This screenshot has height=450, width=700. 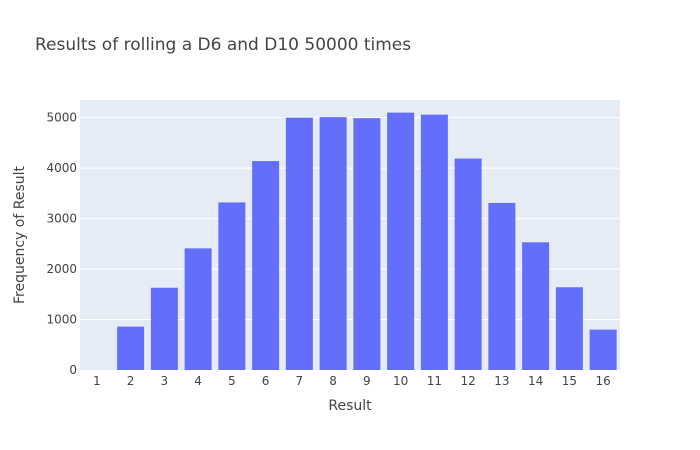 I want to click on x-axis-title: Result, so click(x=350, y=406).